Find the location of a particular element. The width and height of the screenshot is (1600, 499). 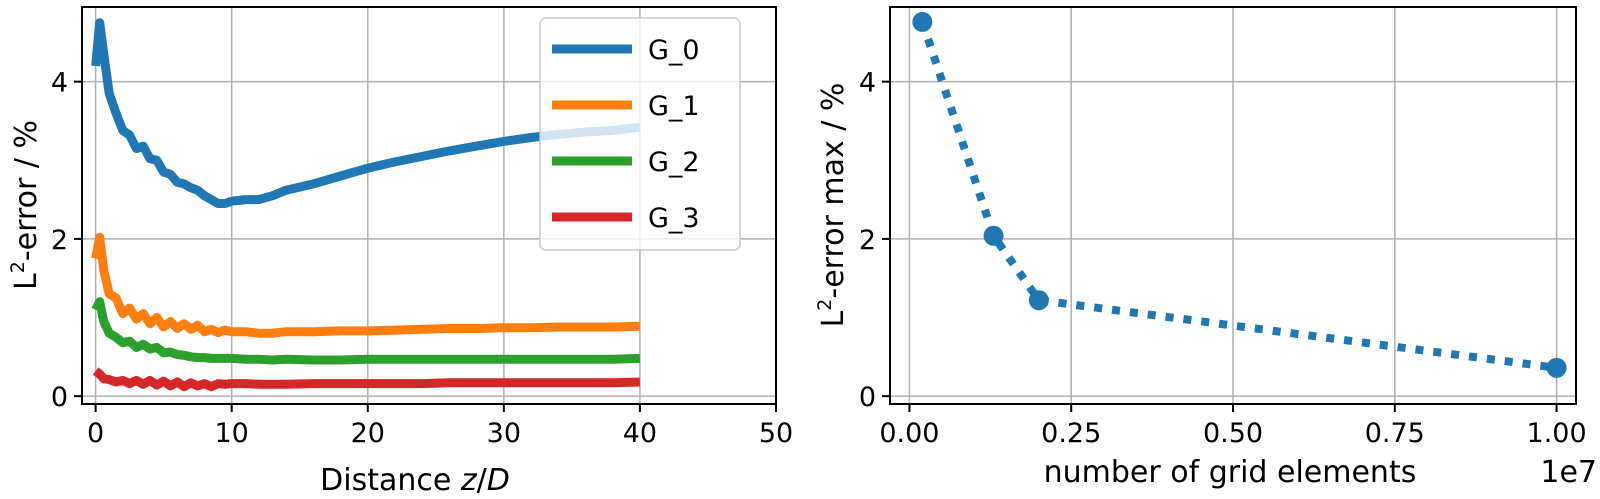

x-tick-label: 0.00 is located at coordinates (909, 433).